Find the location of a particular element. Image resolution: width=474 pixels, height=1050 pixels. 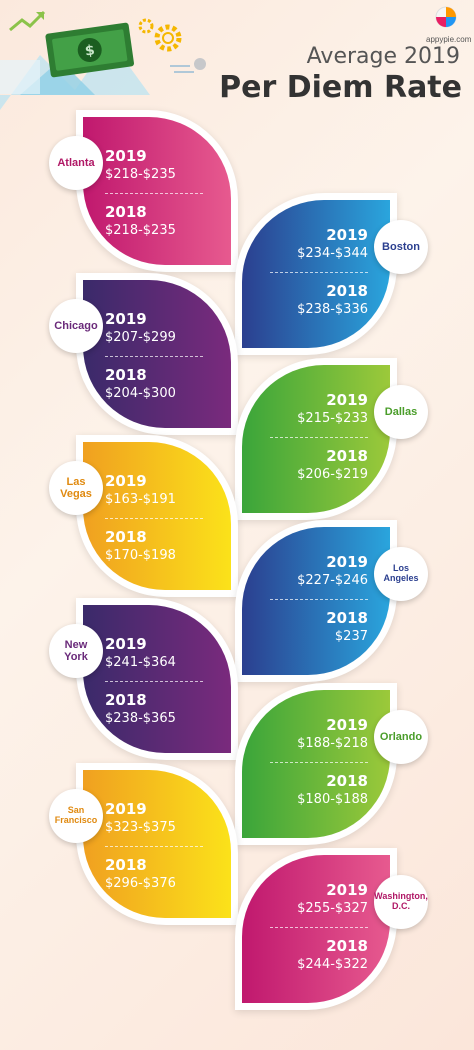

city-name: Boston is located at coordinates (401, 246).